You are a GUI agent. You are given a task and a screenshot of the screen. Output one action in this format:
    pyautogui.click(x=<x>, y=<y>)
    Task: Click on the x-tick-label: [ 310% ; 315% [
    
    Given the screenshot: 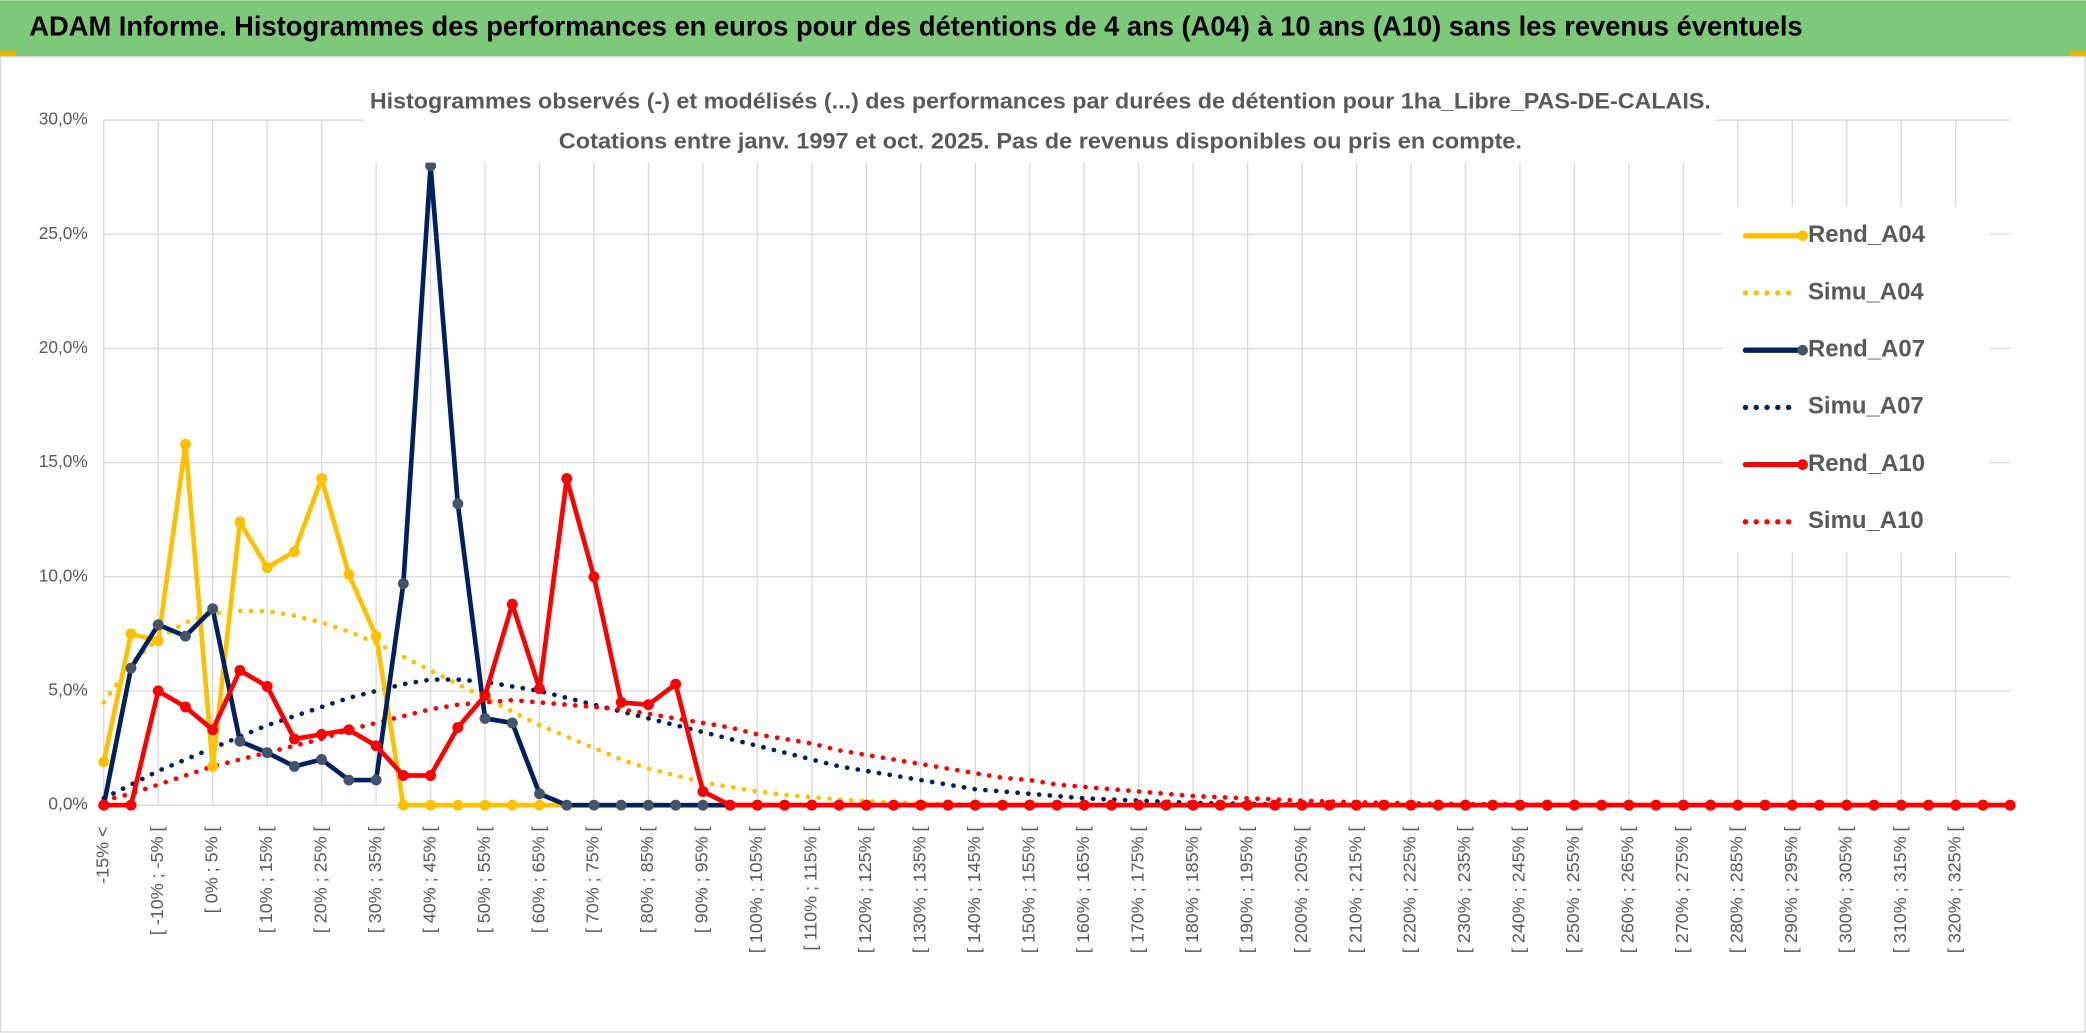 What is the action you would take?
    pyautogui.click(x=1900, y=889)
    